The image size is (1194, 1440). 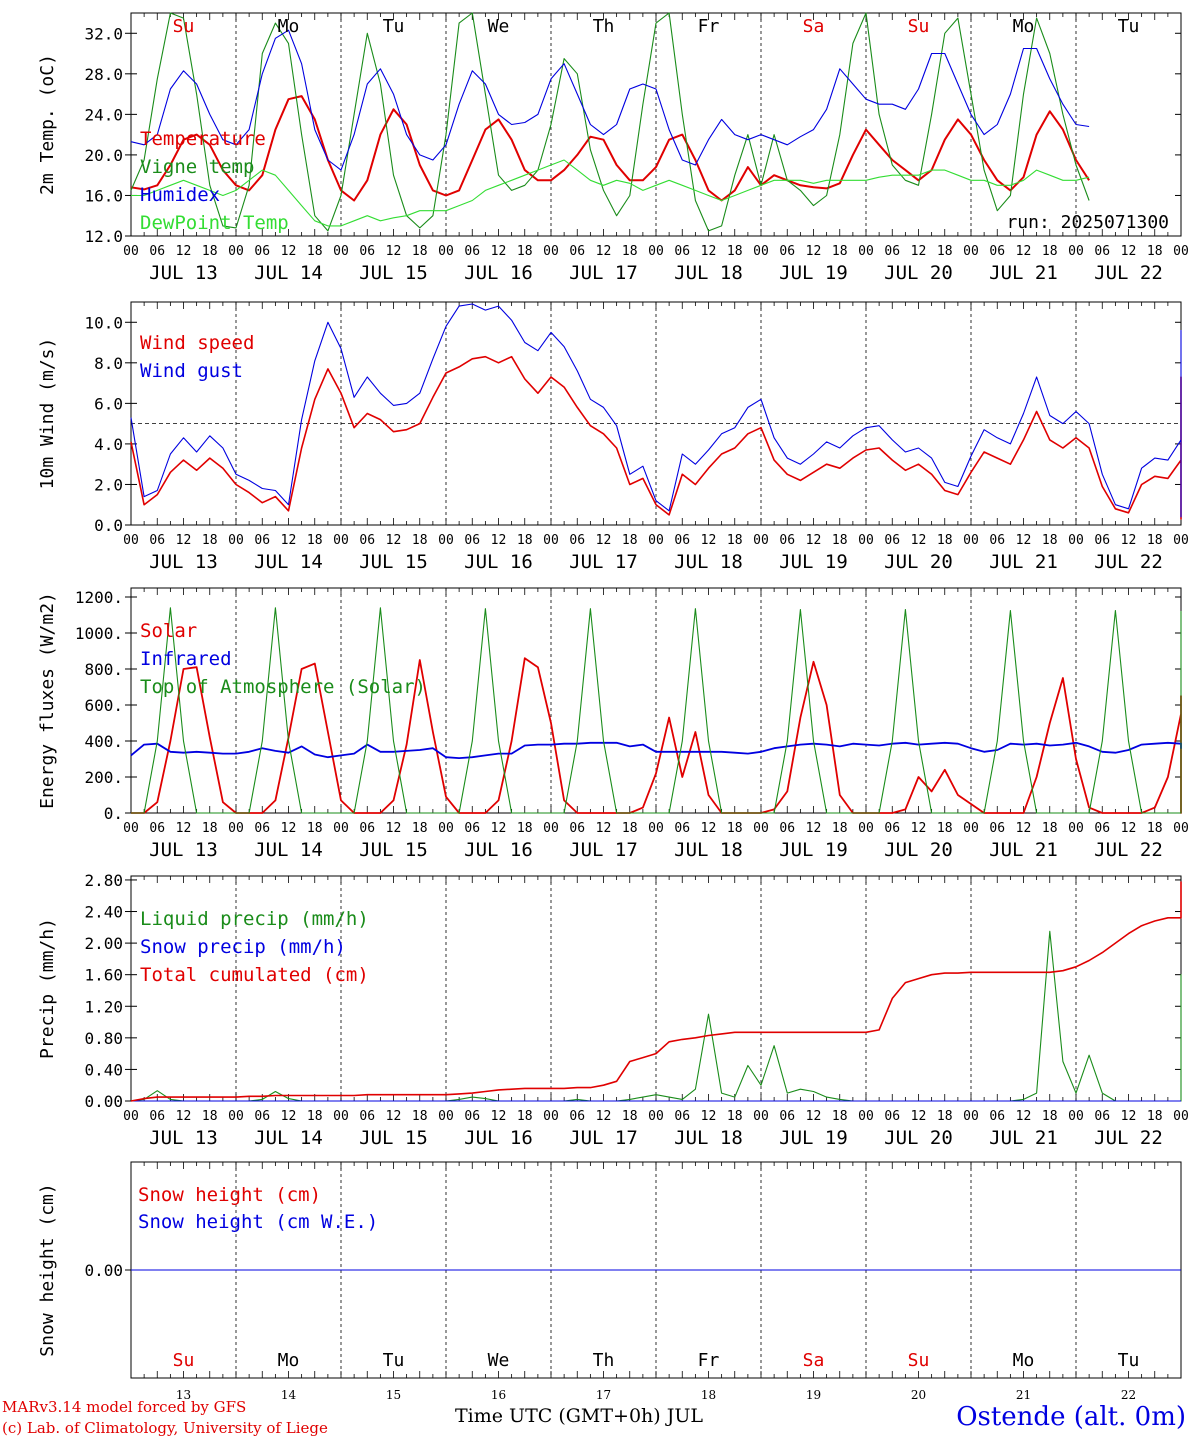 What do you see at coordinates (99, 597) in the screenshot?
I see `y-tick-label: 1200.` at bounding box center [99, 597].